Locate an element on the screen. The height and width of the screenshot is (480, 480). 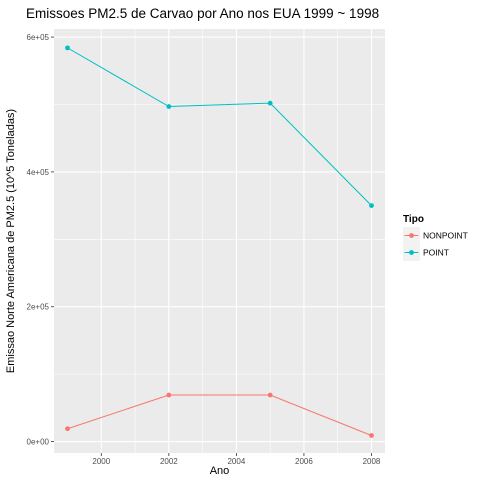
x-axis-title: Ano is located at coordinates (220, 471).